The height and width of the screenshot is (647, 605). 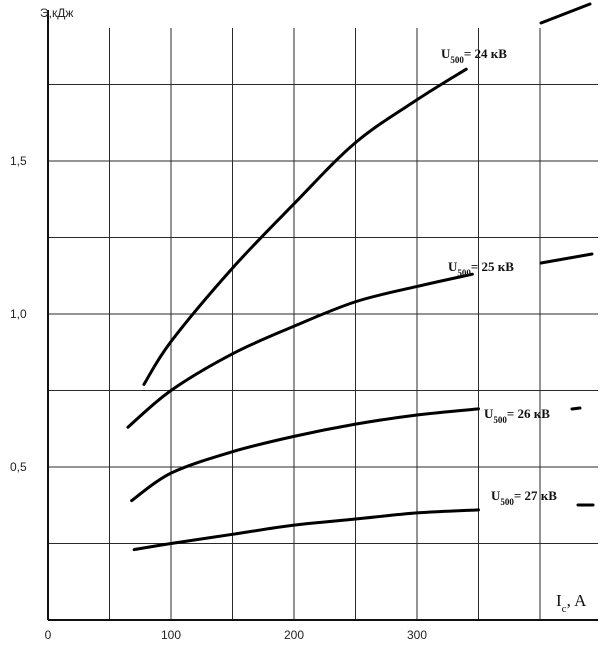 I want to click on x-tick-label: 0, so click(x=48, y=635).